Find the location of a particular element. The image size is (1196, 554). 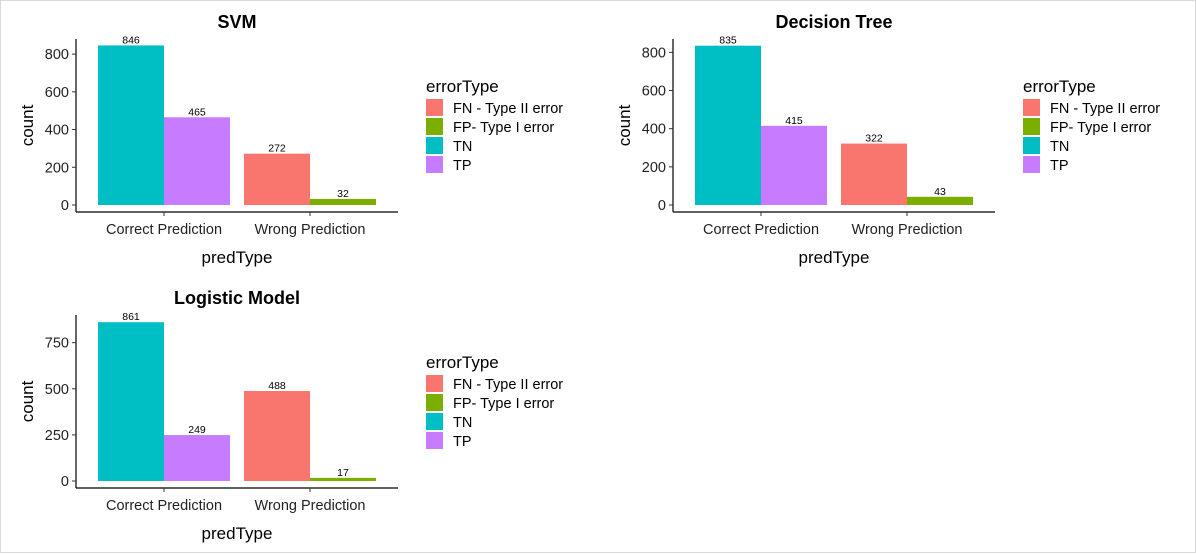

data-label: 415 is located at coordinates (794, 121).